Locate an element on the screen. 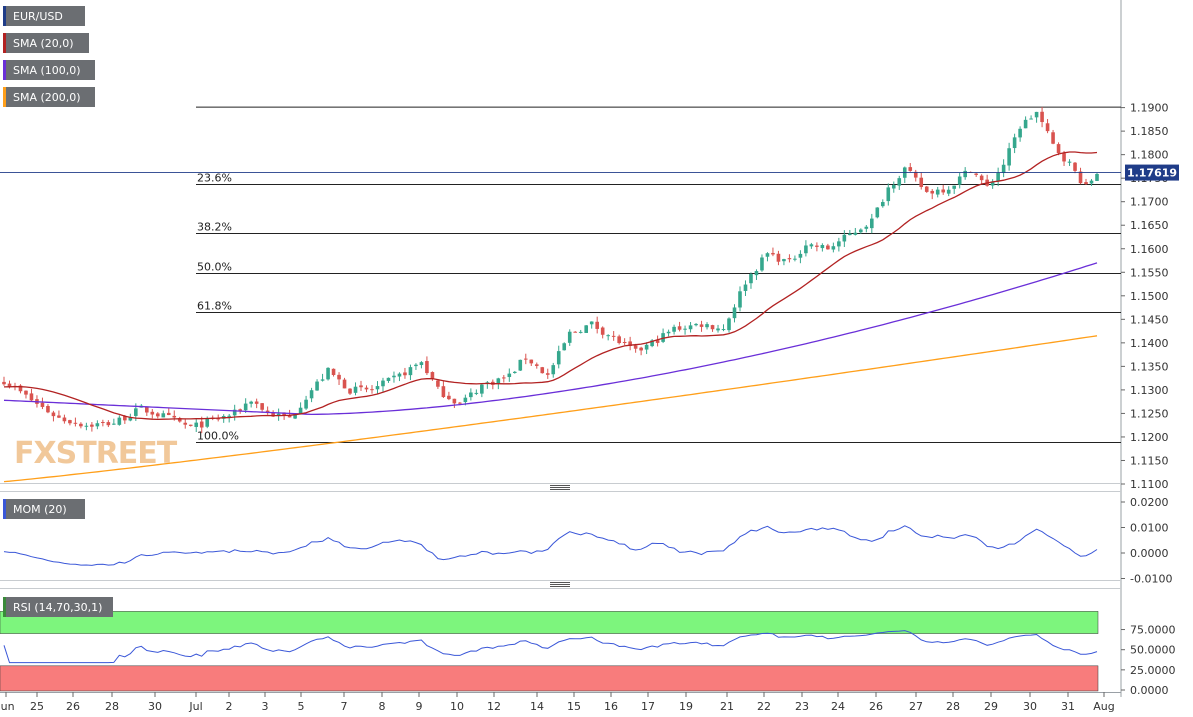  mom-tick-label: 0.0000 is located at coordinates (1149, 553).